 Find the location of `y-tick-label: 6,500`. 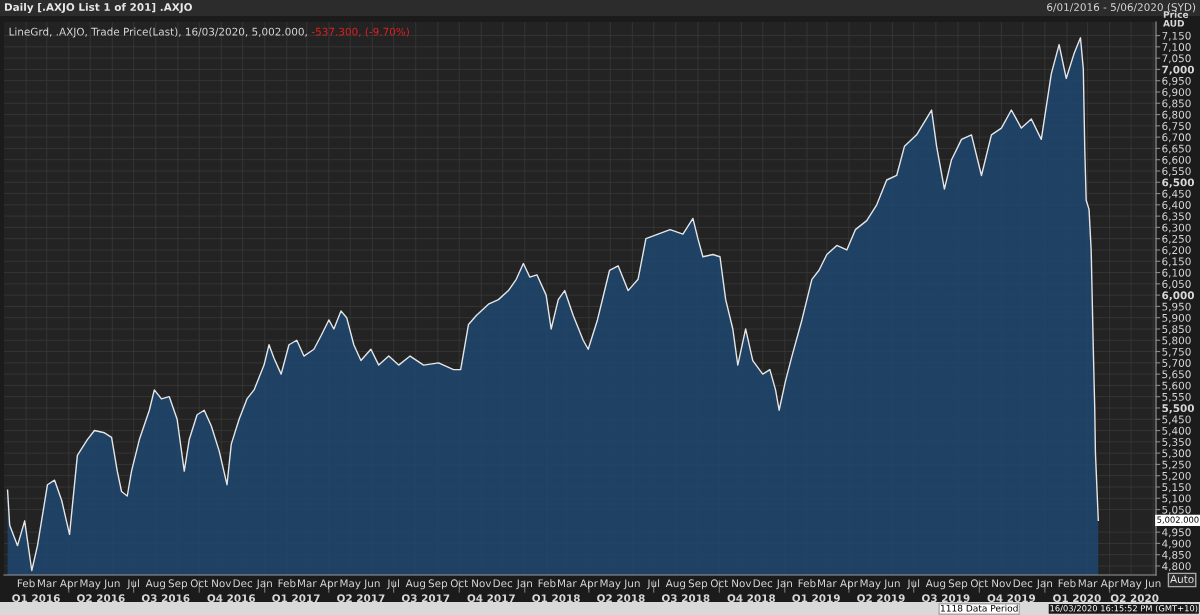

y-tick-label: 6,500 is located at coordinates (1178, 183).